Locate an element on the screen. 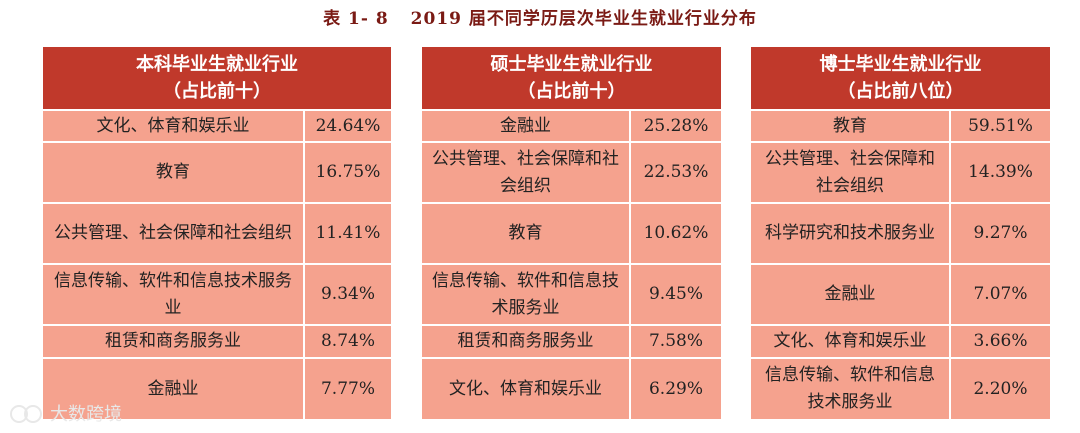  share-cell: 8.74% is located at coordinates (348, 341).